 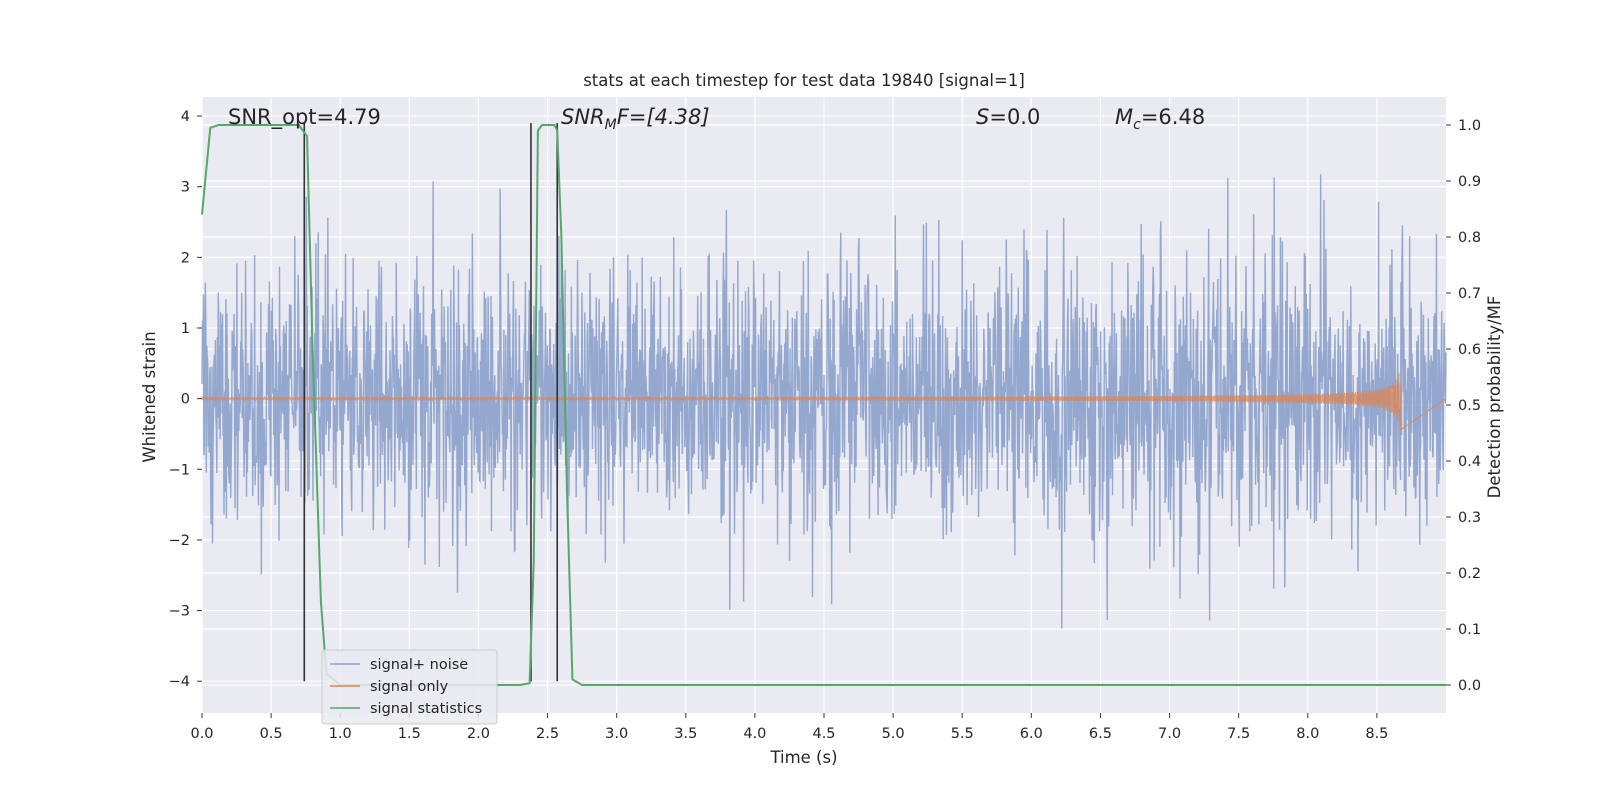 I want to click on mc-rest: =6.48, so click(x=1173, y=117).